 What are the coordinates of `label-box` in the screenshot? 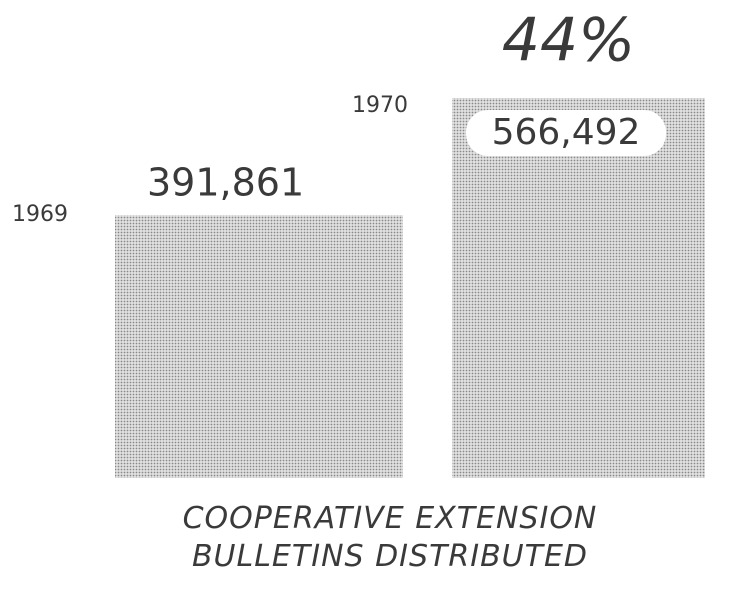 It's located at (566, 133).